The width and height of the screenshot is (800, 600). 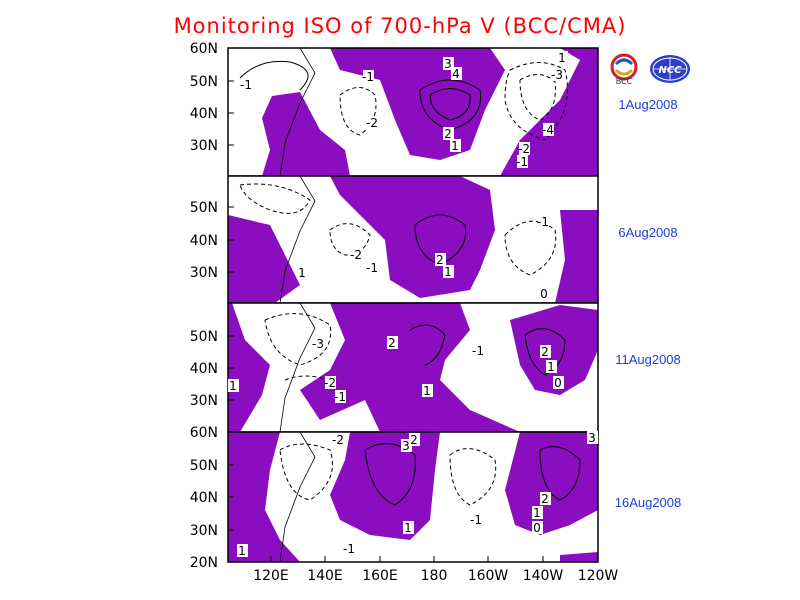 I want to click on longitude-label: 140E, so click(x=325, y=576).